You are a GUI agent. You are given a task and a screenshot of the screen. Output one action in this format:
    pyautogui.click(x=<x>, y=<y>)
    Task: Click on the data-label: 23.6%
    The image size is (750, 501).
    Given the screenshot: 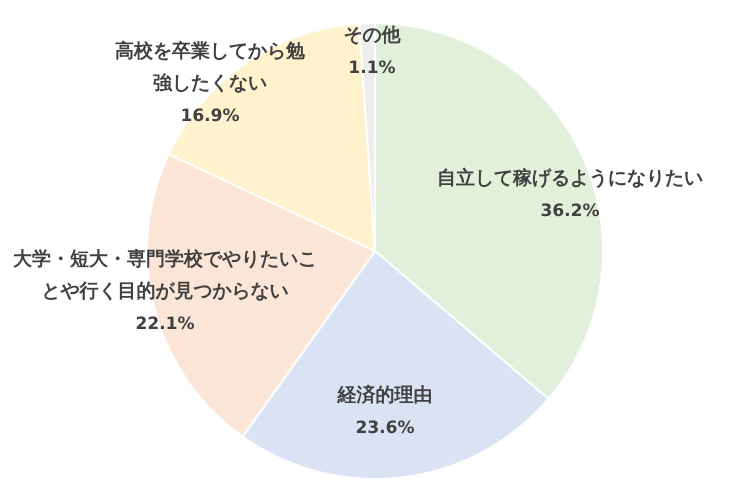 What is the action you would take?
    pyautogui.click(x=385, y=428)
    